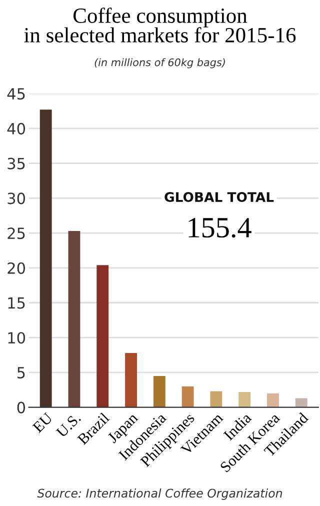 The width and height of the screenshot is (320, 506). Describe the element at coordinates (160, 25) in the screenshot. I see `chart-title: Coffee consumption in selected markets for 2015-16` at that location.